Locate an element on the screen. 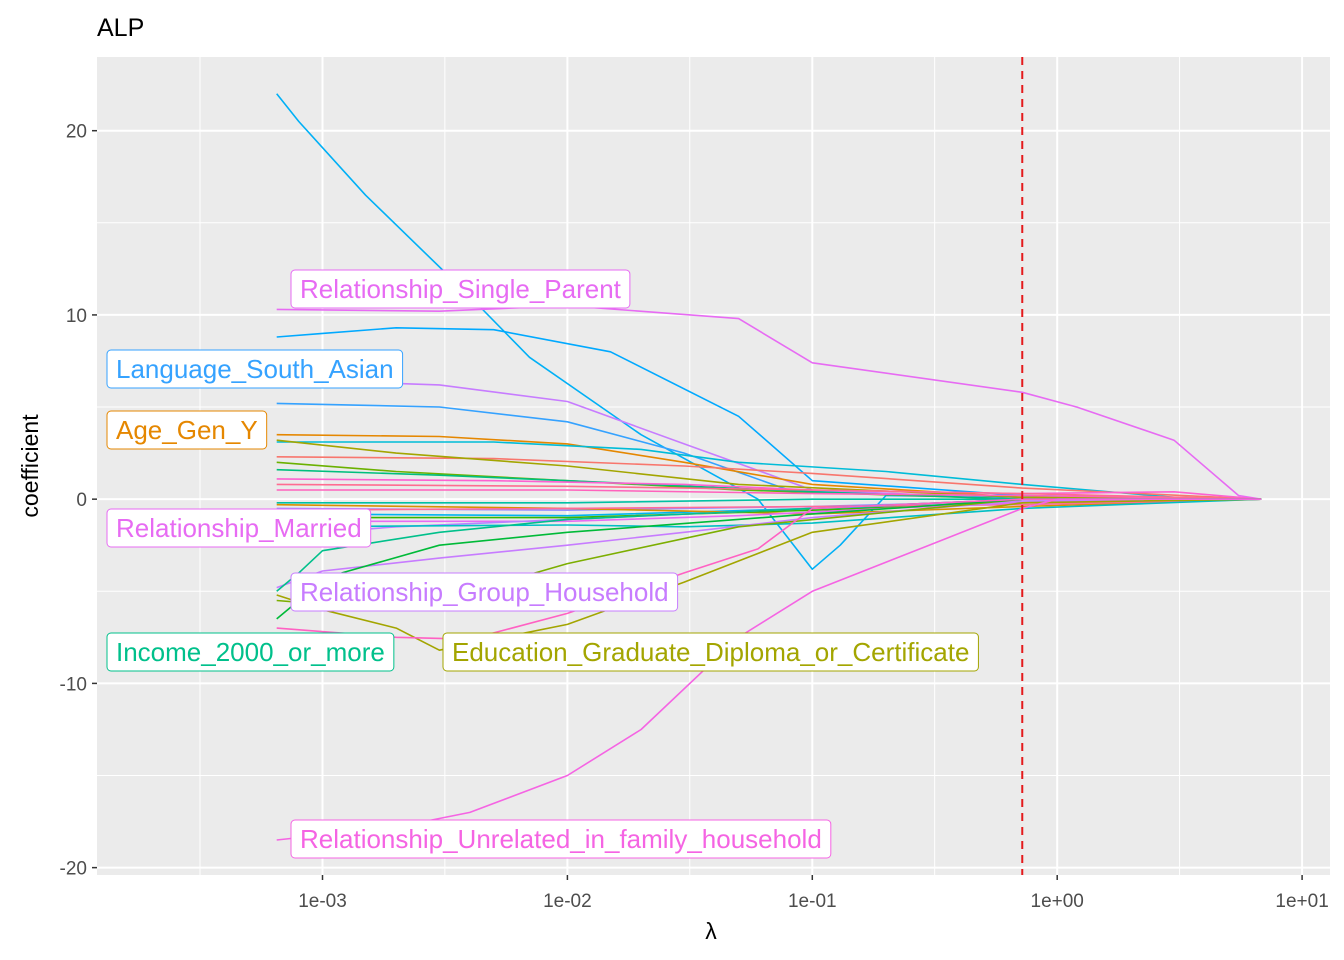  y-tick-label: 10 is located at coordinates (76, 316).